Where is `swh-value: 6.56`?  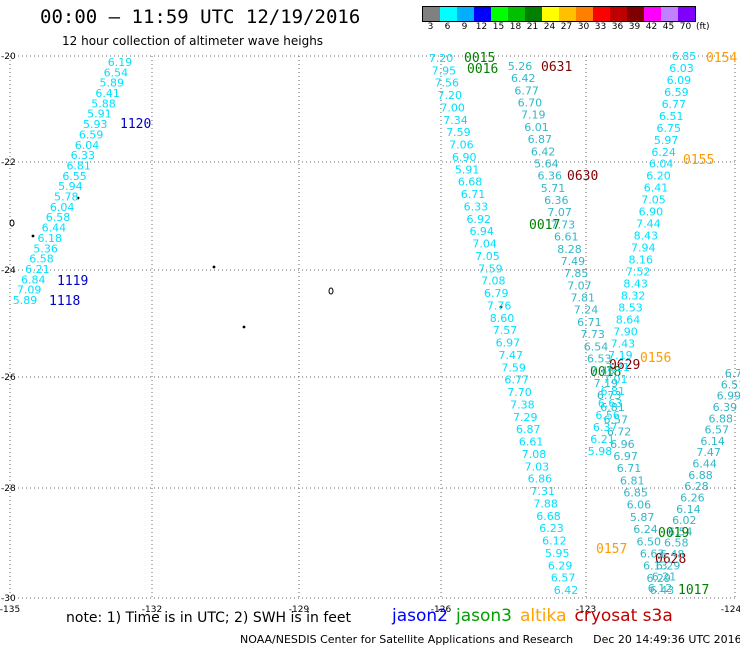
swh-value: 6.56 is located at coordinates (607, 415).